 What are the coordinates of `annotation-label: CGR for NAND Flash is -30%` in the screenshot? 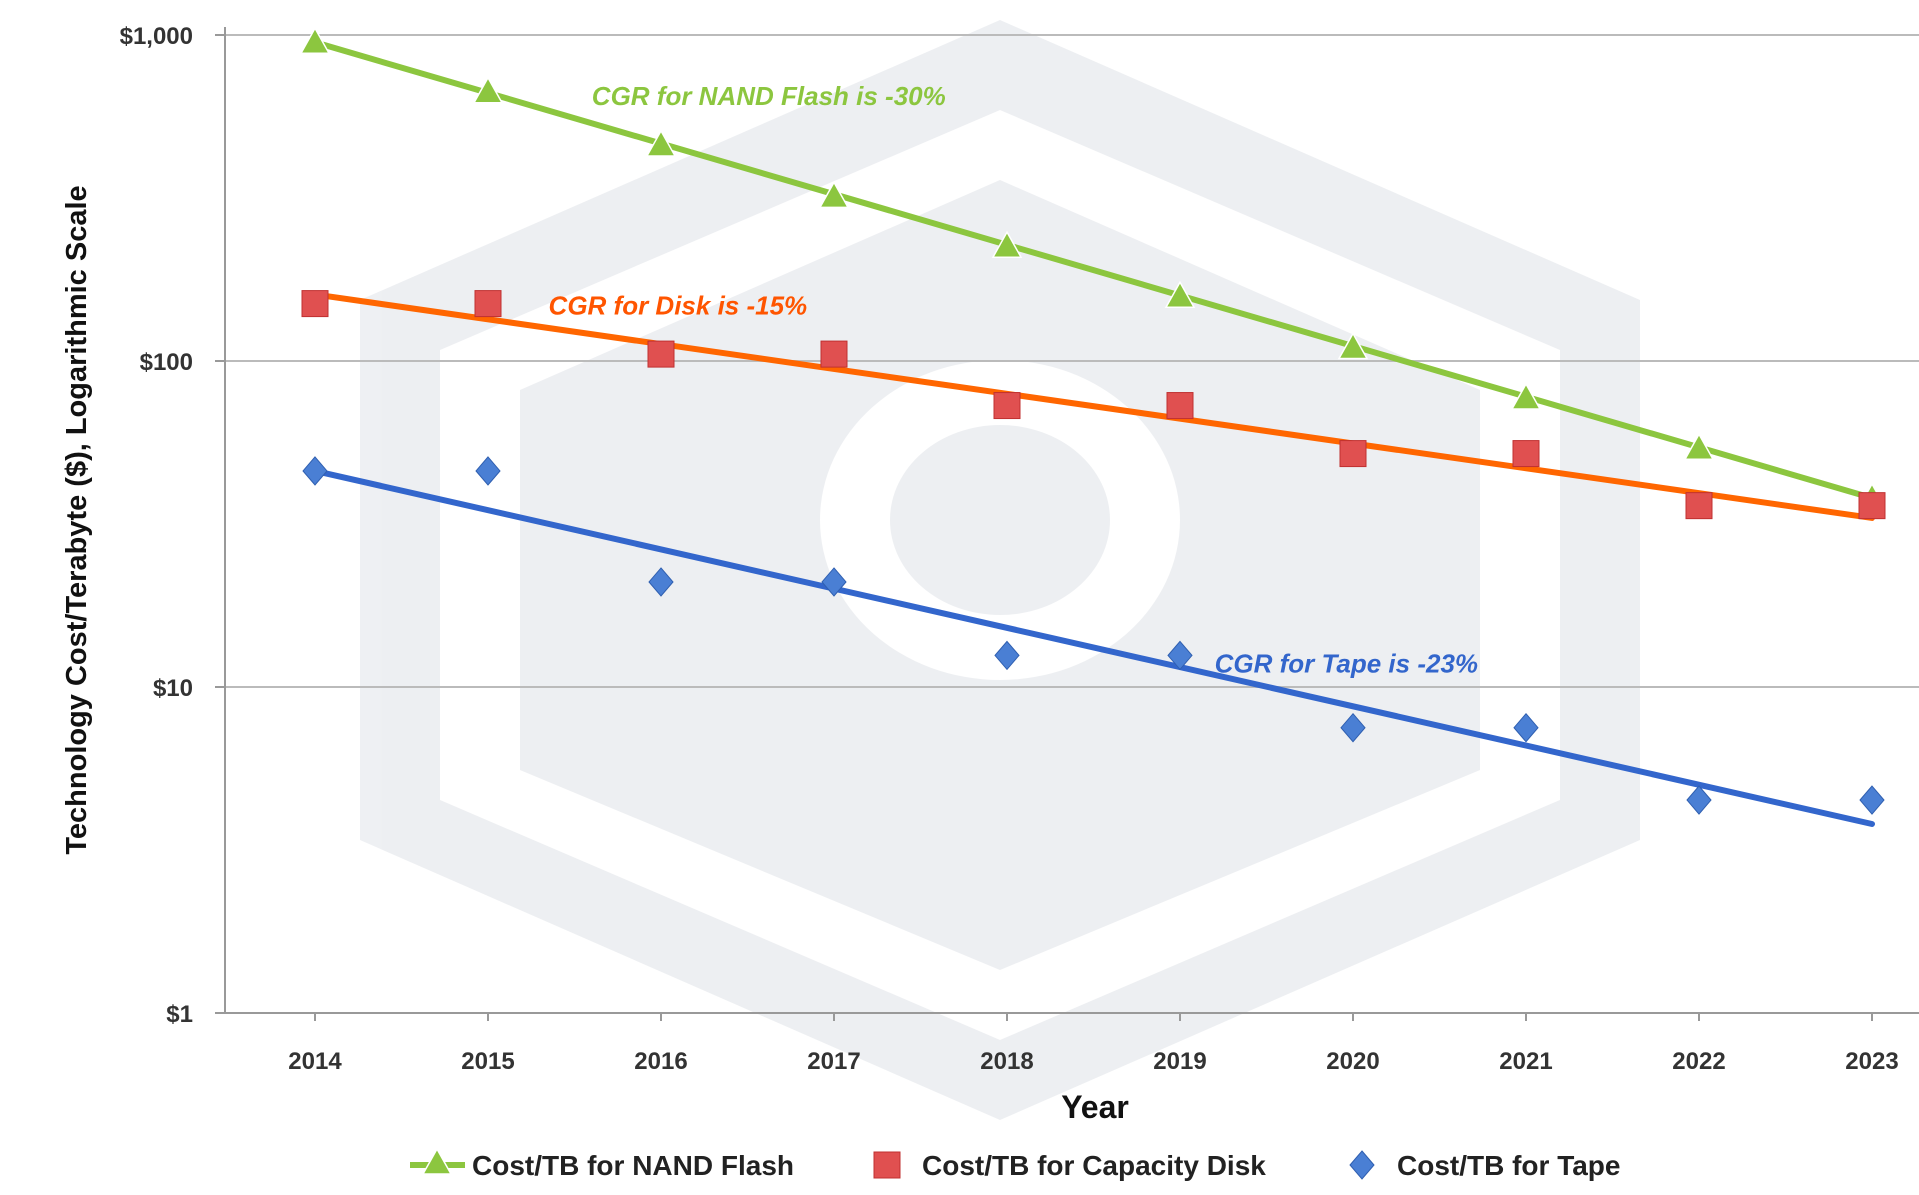 It's located at (769, 96).